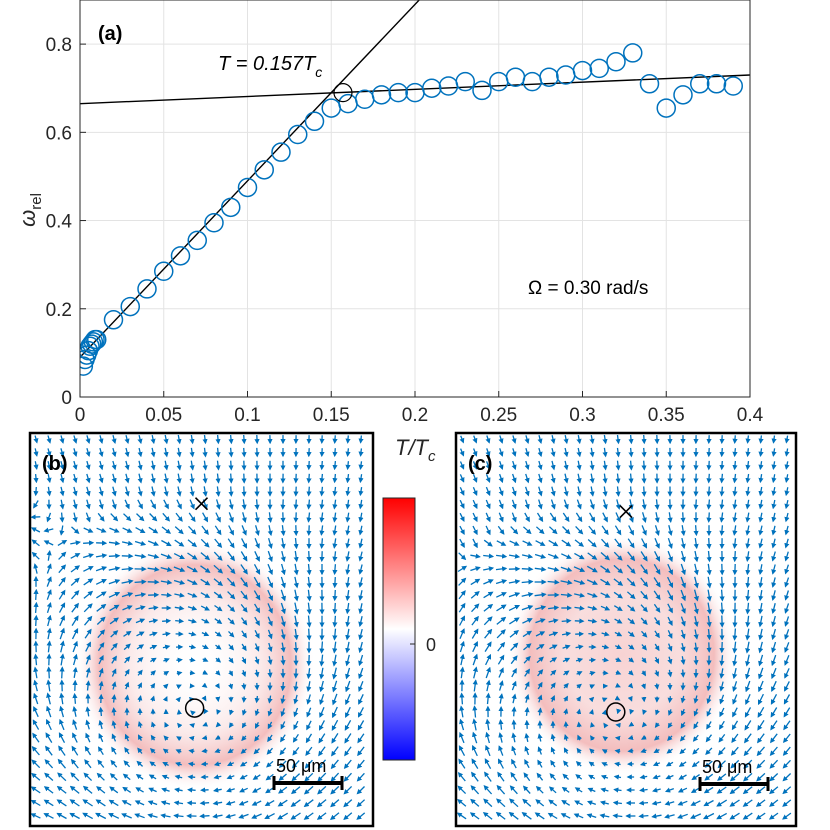 Image resolution: width=830 pixels, height=830 pixels. Describe the element at coordinates (343, 93) in the screenshot. I see `crossing-point-marker` at that location.